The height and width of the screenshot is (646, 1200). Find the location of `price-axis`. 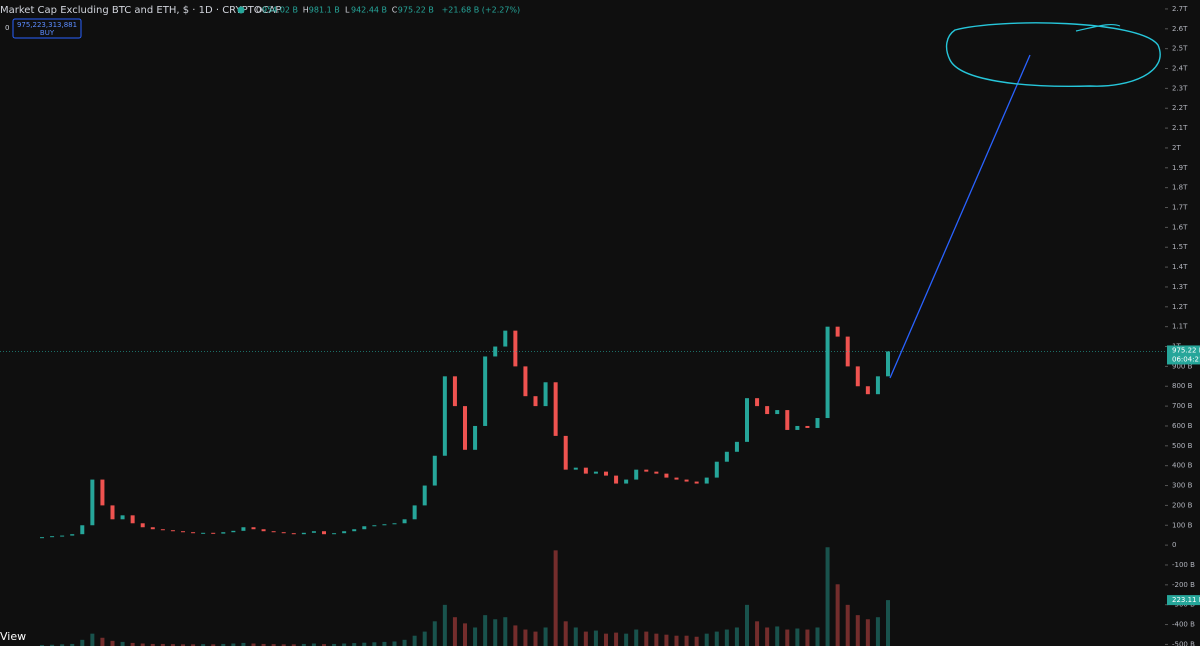

price-axis is located at coordinates (1182, 323).